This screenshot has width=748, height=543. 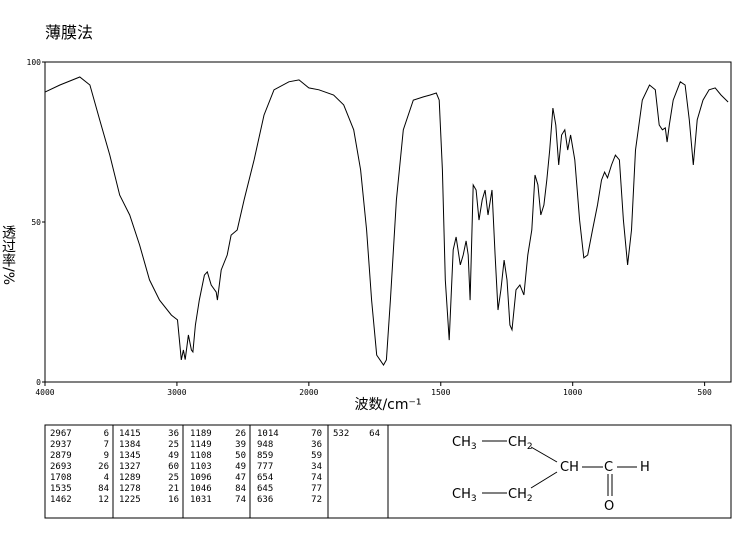 I want to click on peak-transmittance: 64, so click(x=374, y=434).